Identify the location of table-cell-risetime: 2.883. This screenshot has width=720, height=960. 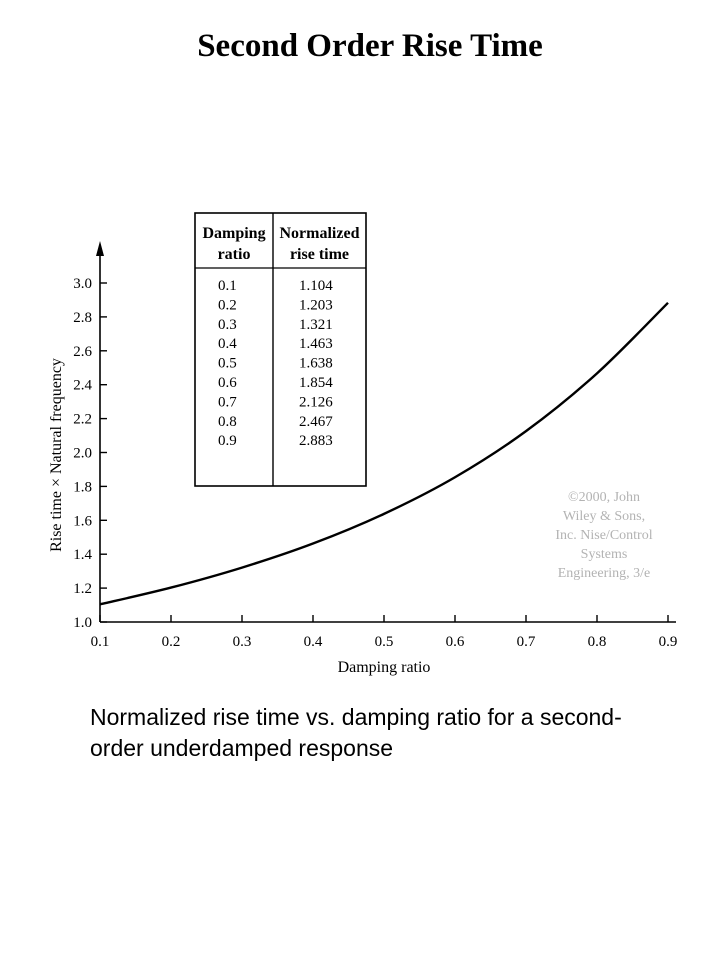
(316, 441).